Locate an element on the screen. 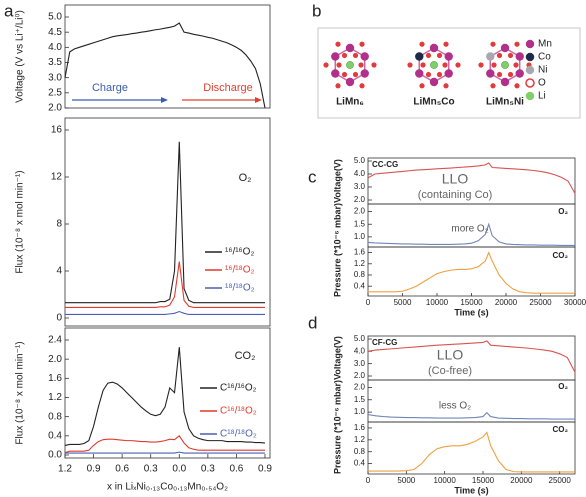 This screenshot has width=586, height=497. y-tick-label: 1.2 is located at coordinates (55, 397).